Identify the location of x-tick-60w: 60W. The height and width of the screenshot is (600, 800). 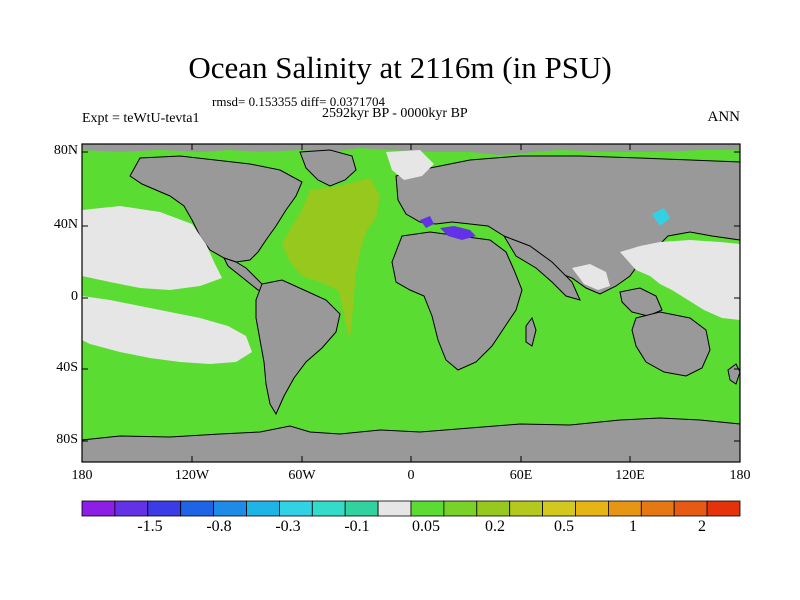
(302, 475).